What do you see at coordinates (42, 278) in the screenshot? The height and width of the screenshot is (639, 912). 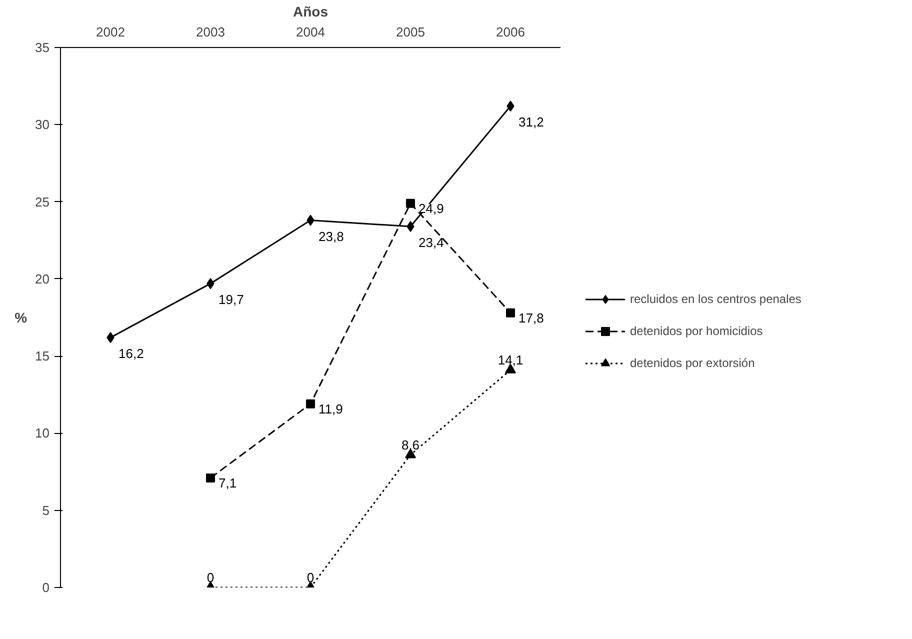 I see `y-tick-label: 20` at bounding box center [42, 278].